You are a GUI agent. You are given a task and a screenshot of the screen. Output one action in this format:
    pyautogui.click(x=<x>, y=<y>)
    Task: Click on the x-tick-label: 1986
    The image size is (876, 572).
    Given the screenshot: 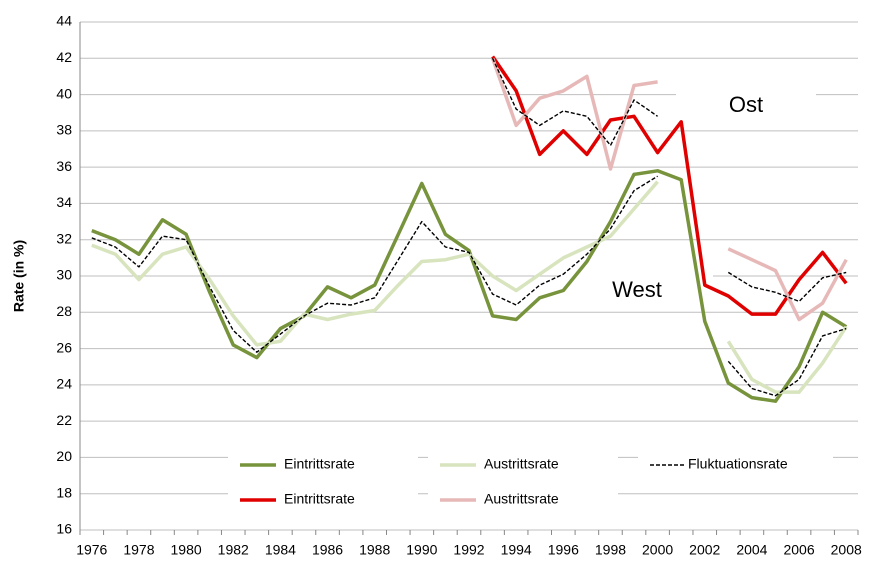 What is the action you would take?
    pyautogui.click(x=327, y=550)
    